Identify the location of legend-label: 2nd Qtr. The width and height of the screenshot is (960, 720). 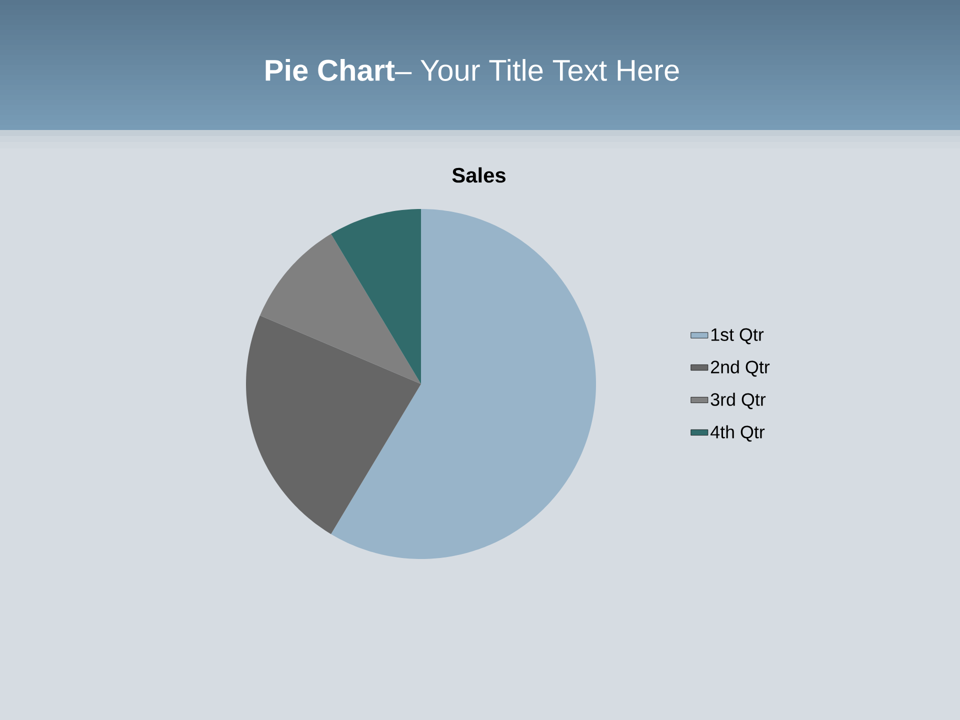
(740, 368).